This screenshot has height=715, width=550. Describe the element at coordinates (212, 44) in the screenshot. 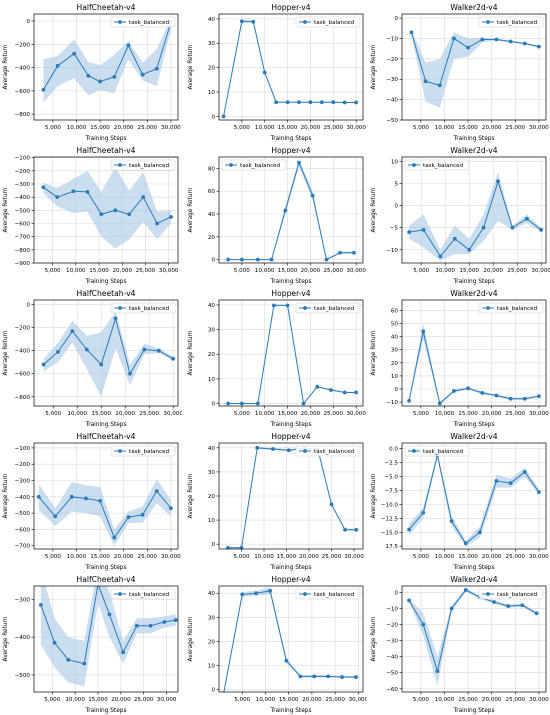

I see `y-tick-label: 30` at that location.